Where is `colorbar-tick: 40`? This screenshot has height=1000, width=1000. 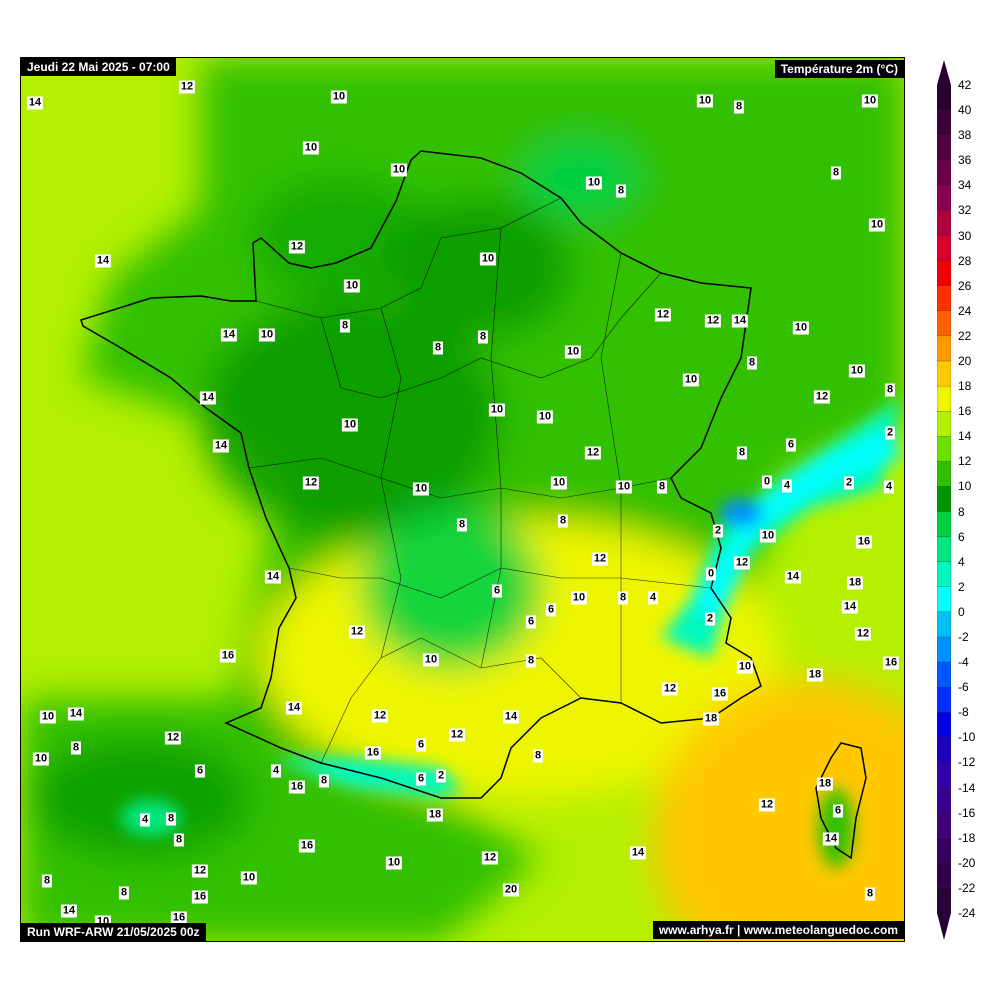
colorbar-tick: 40 is located at coordinates (965, 110).